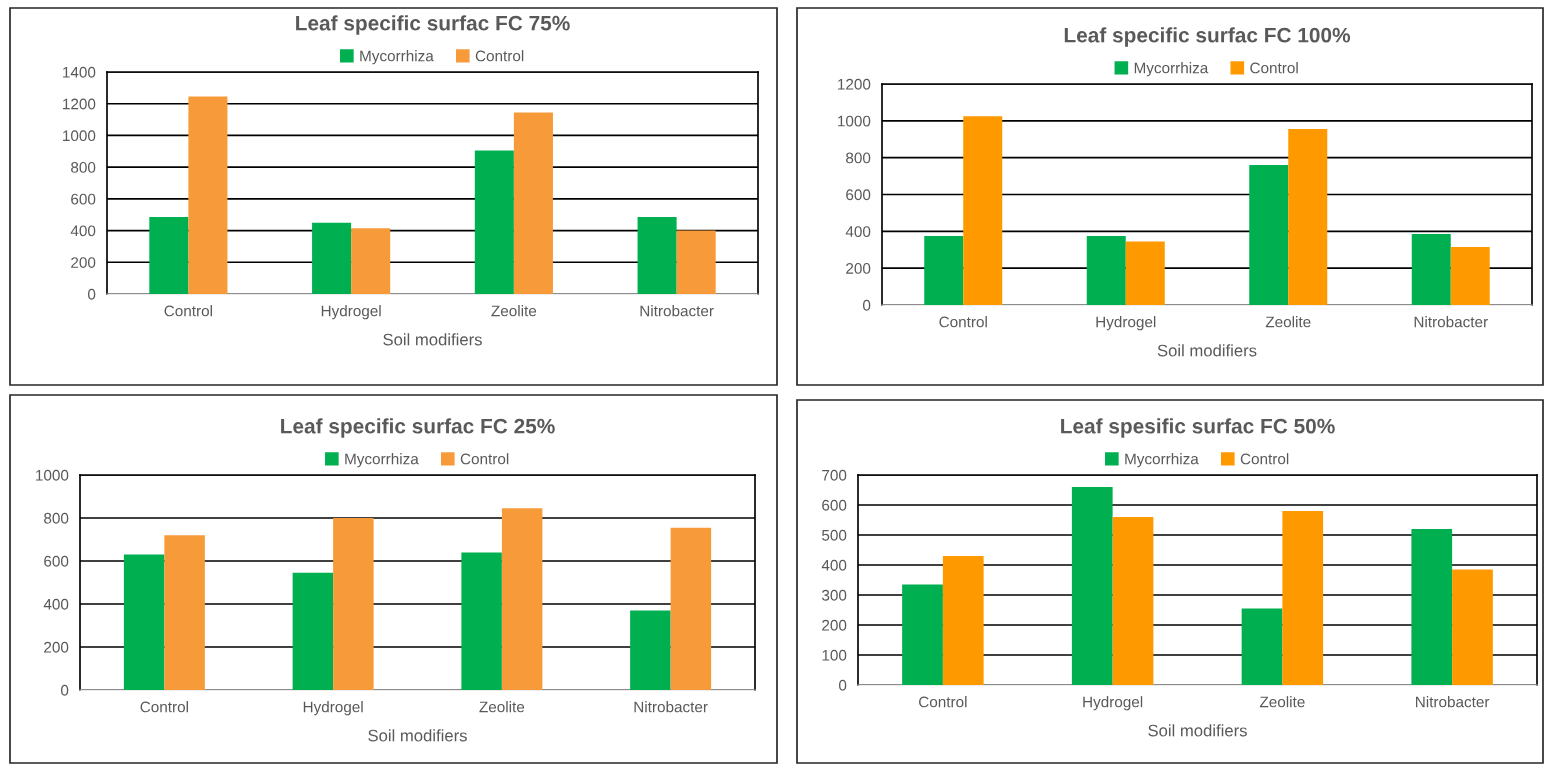 This screenshot has width=1546, height=765. I want to click on chart-title: Leaf specific surfac FC 75%, so click(433, 25).